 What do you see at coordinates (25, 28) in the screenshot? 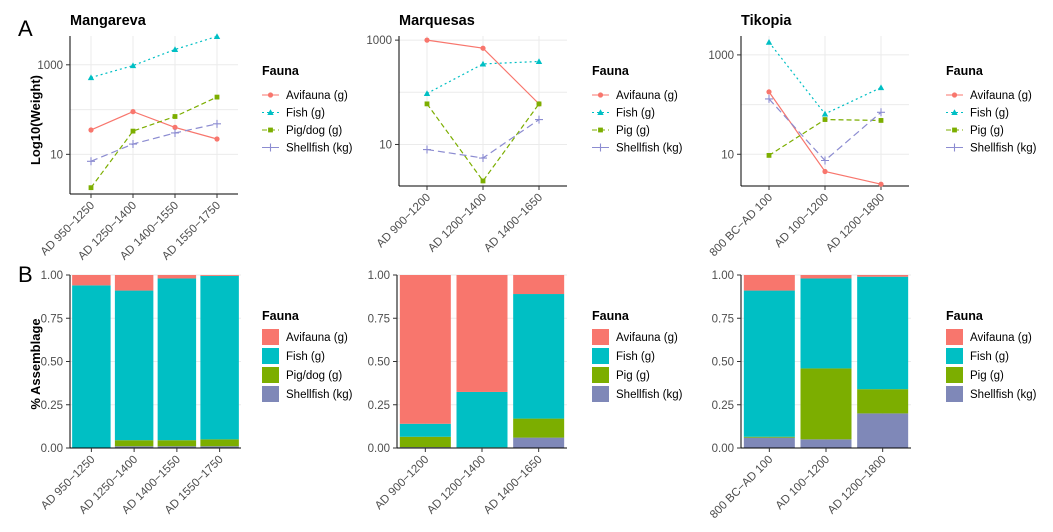
I see `panel-label-a: A` at bounding box center [25, 28].